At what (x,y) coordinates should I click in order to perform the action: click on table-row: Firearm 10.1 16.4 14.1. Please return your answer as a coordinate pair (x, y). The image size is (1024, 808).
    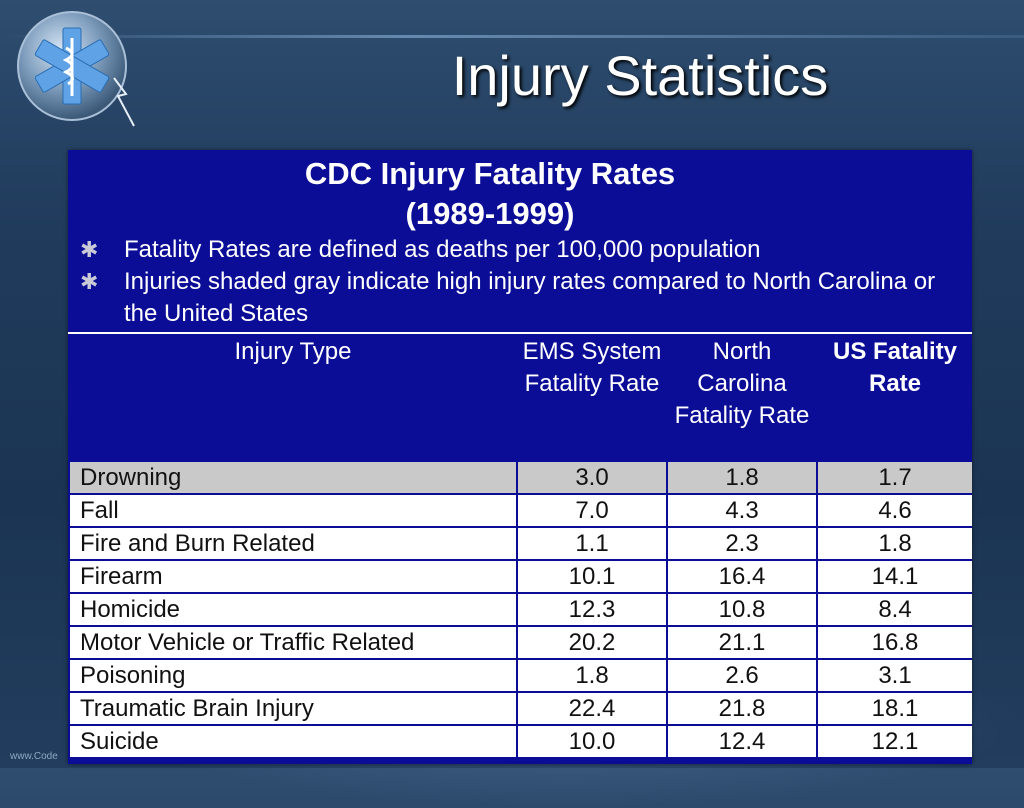
    Looking at the image, I should click on (520, 576).